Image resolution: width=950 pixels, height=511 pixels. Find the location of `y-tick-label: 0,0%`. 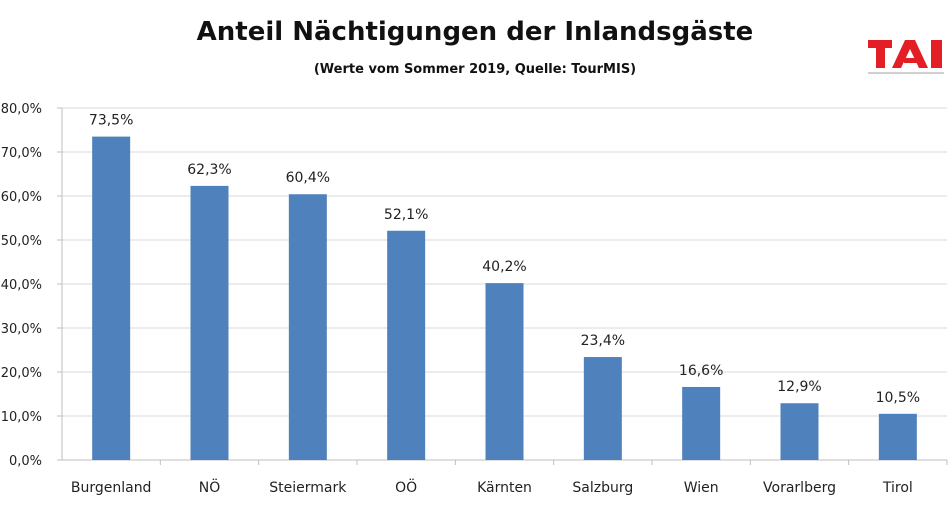

y-tick-label: 0,0% is located at coordinates (25, 461).